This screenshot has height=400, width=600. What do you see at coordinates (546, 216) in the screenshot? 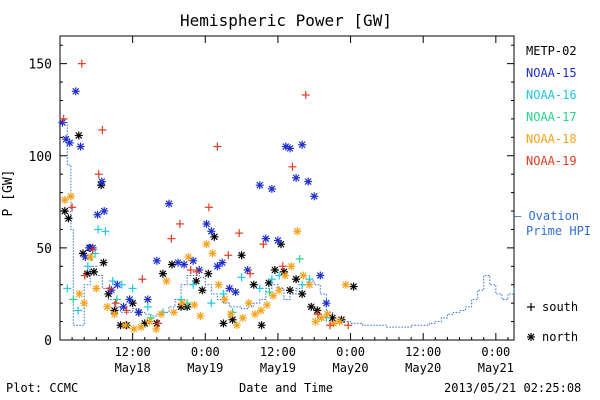
I see `legend-ovation-line1: — Ovation` at bounding box center [546, 216].